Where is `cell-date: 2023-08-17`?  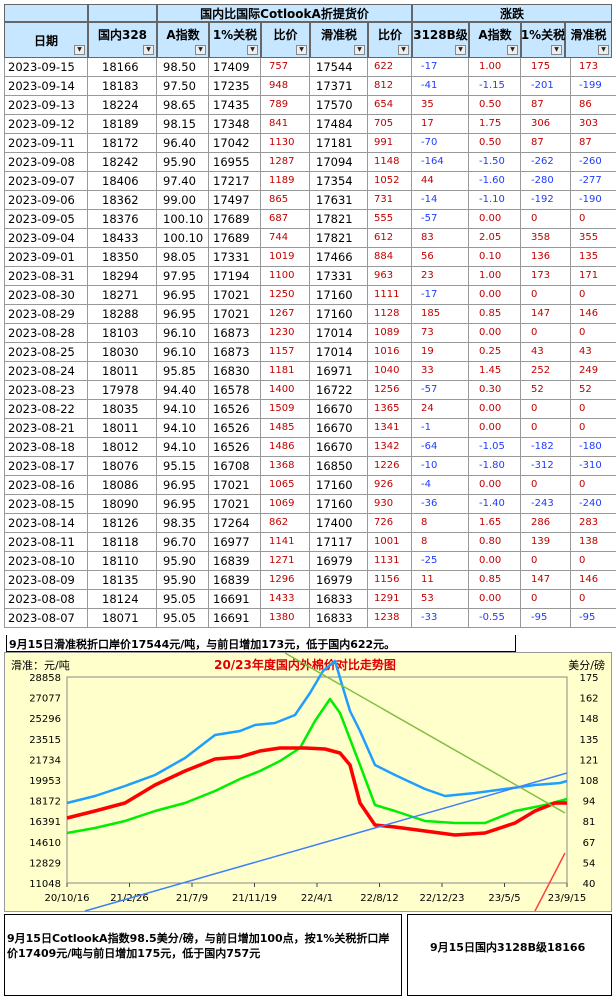 cell-date: 2023-08-17 is located at coordinates (46, 466).